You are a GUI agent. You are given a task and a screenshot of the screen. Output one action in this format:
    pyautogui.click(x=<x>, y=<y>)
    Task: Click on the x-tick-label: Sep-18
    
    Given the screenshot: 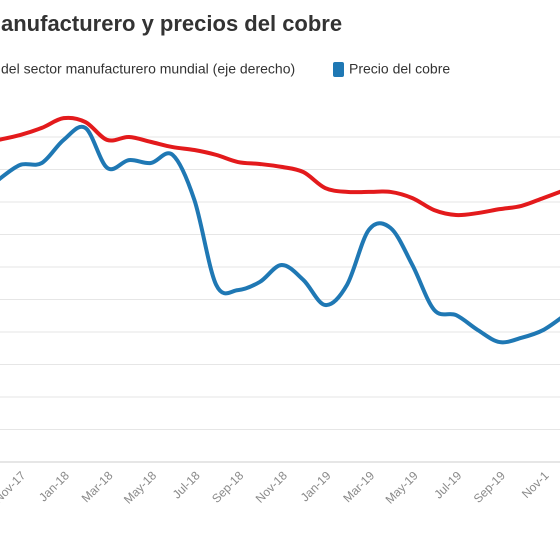 What is the action you would take?
    pyautogui.click(x=227, y=486)
    